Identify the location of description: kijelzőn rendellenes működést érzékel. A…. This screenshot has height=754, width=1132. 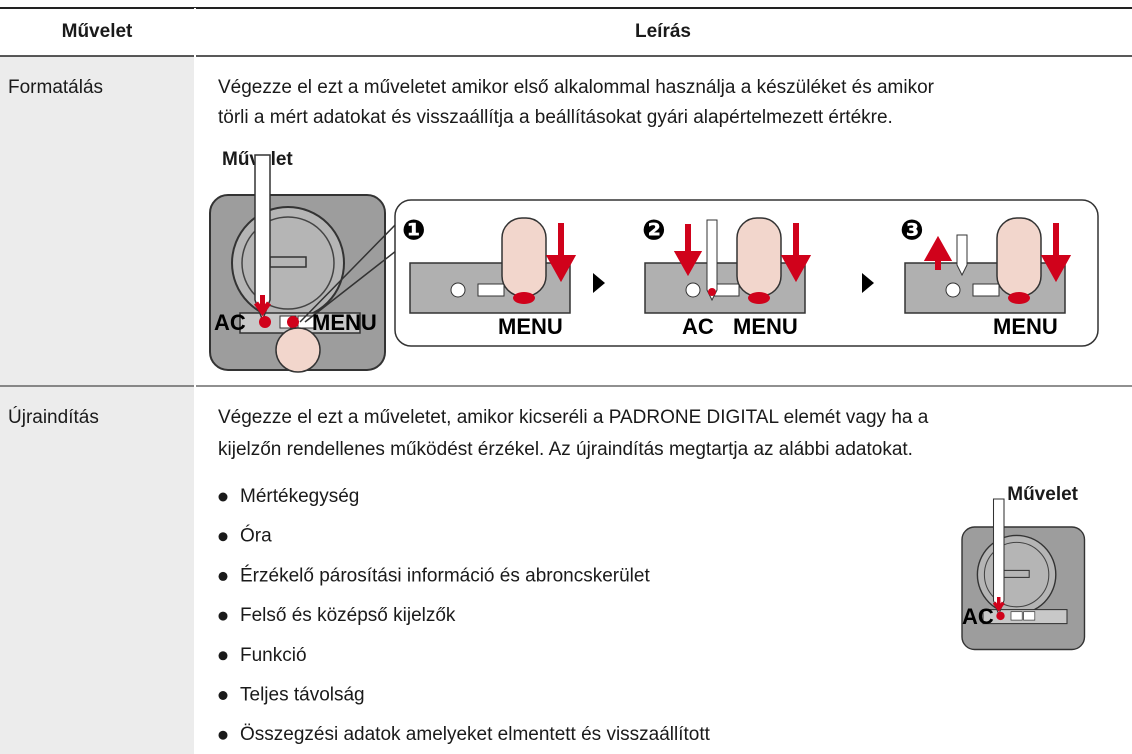
(565, 449).